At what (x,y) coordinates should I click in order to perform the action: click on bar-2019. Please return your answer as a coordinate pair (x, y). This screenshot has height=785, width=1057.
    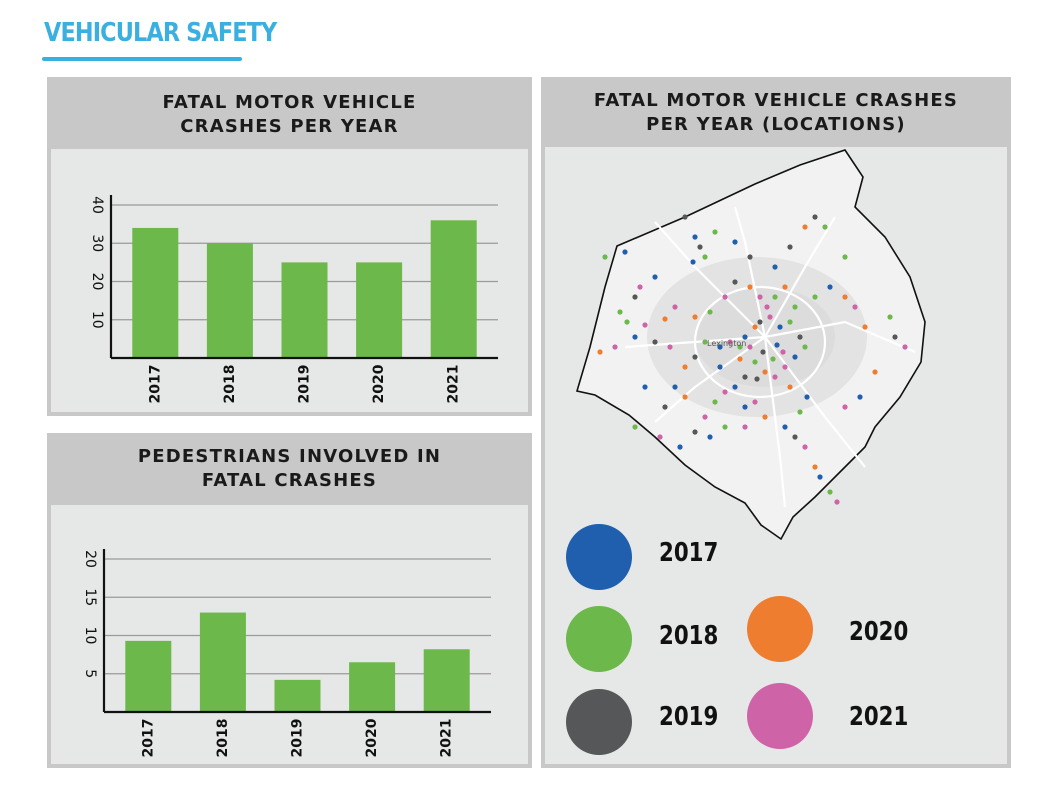
    Looking at the image, I should click on (297, 695).